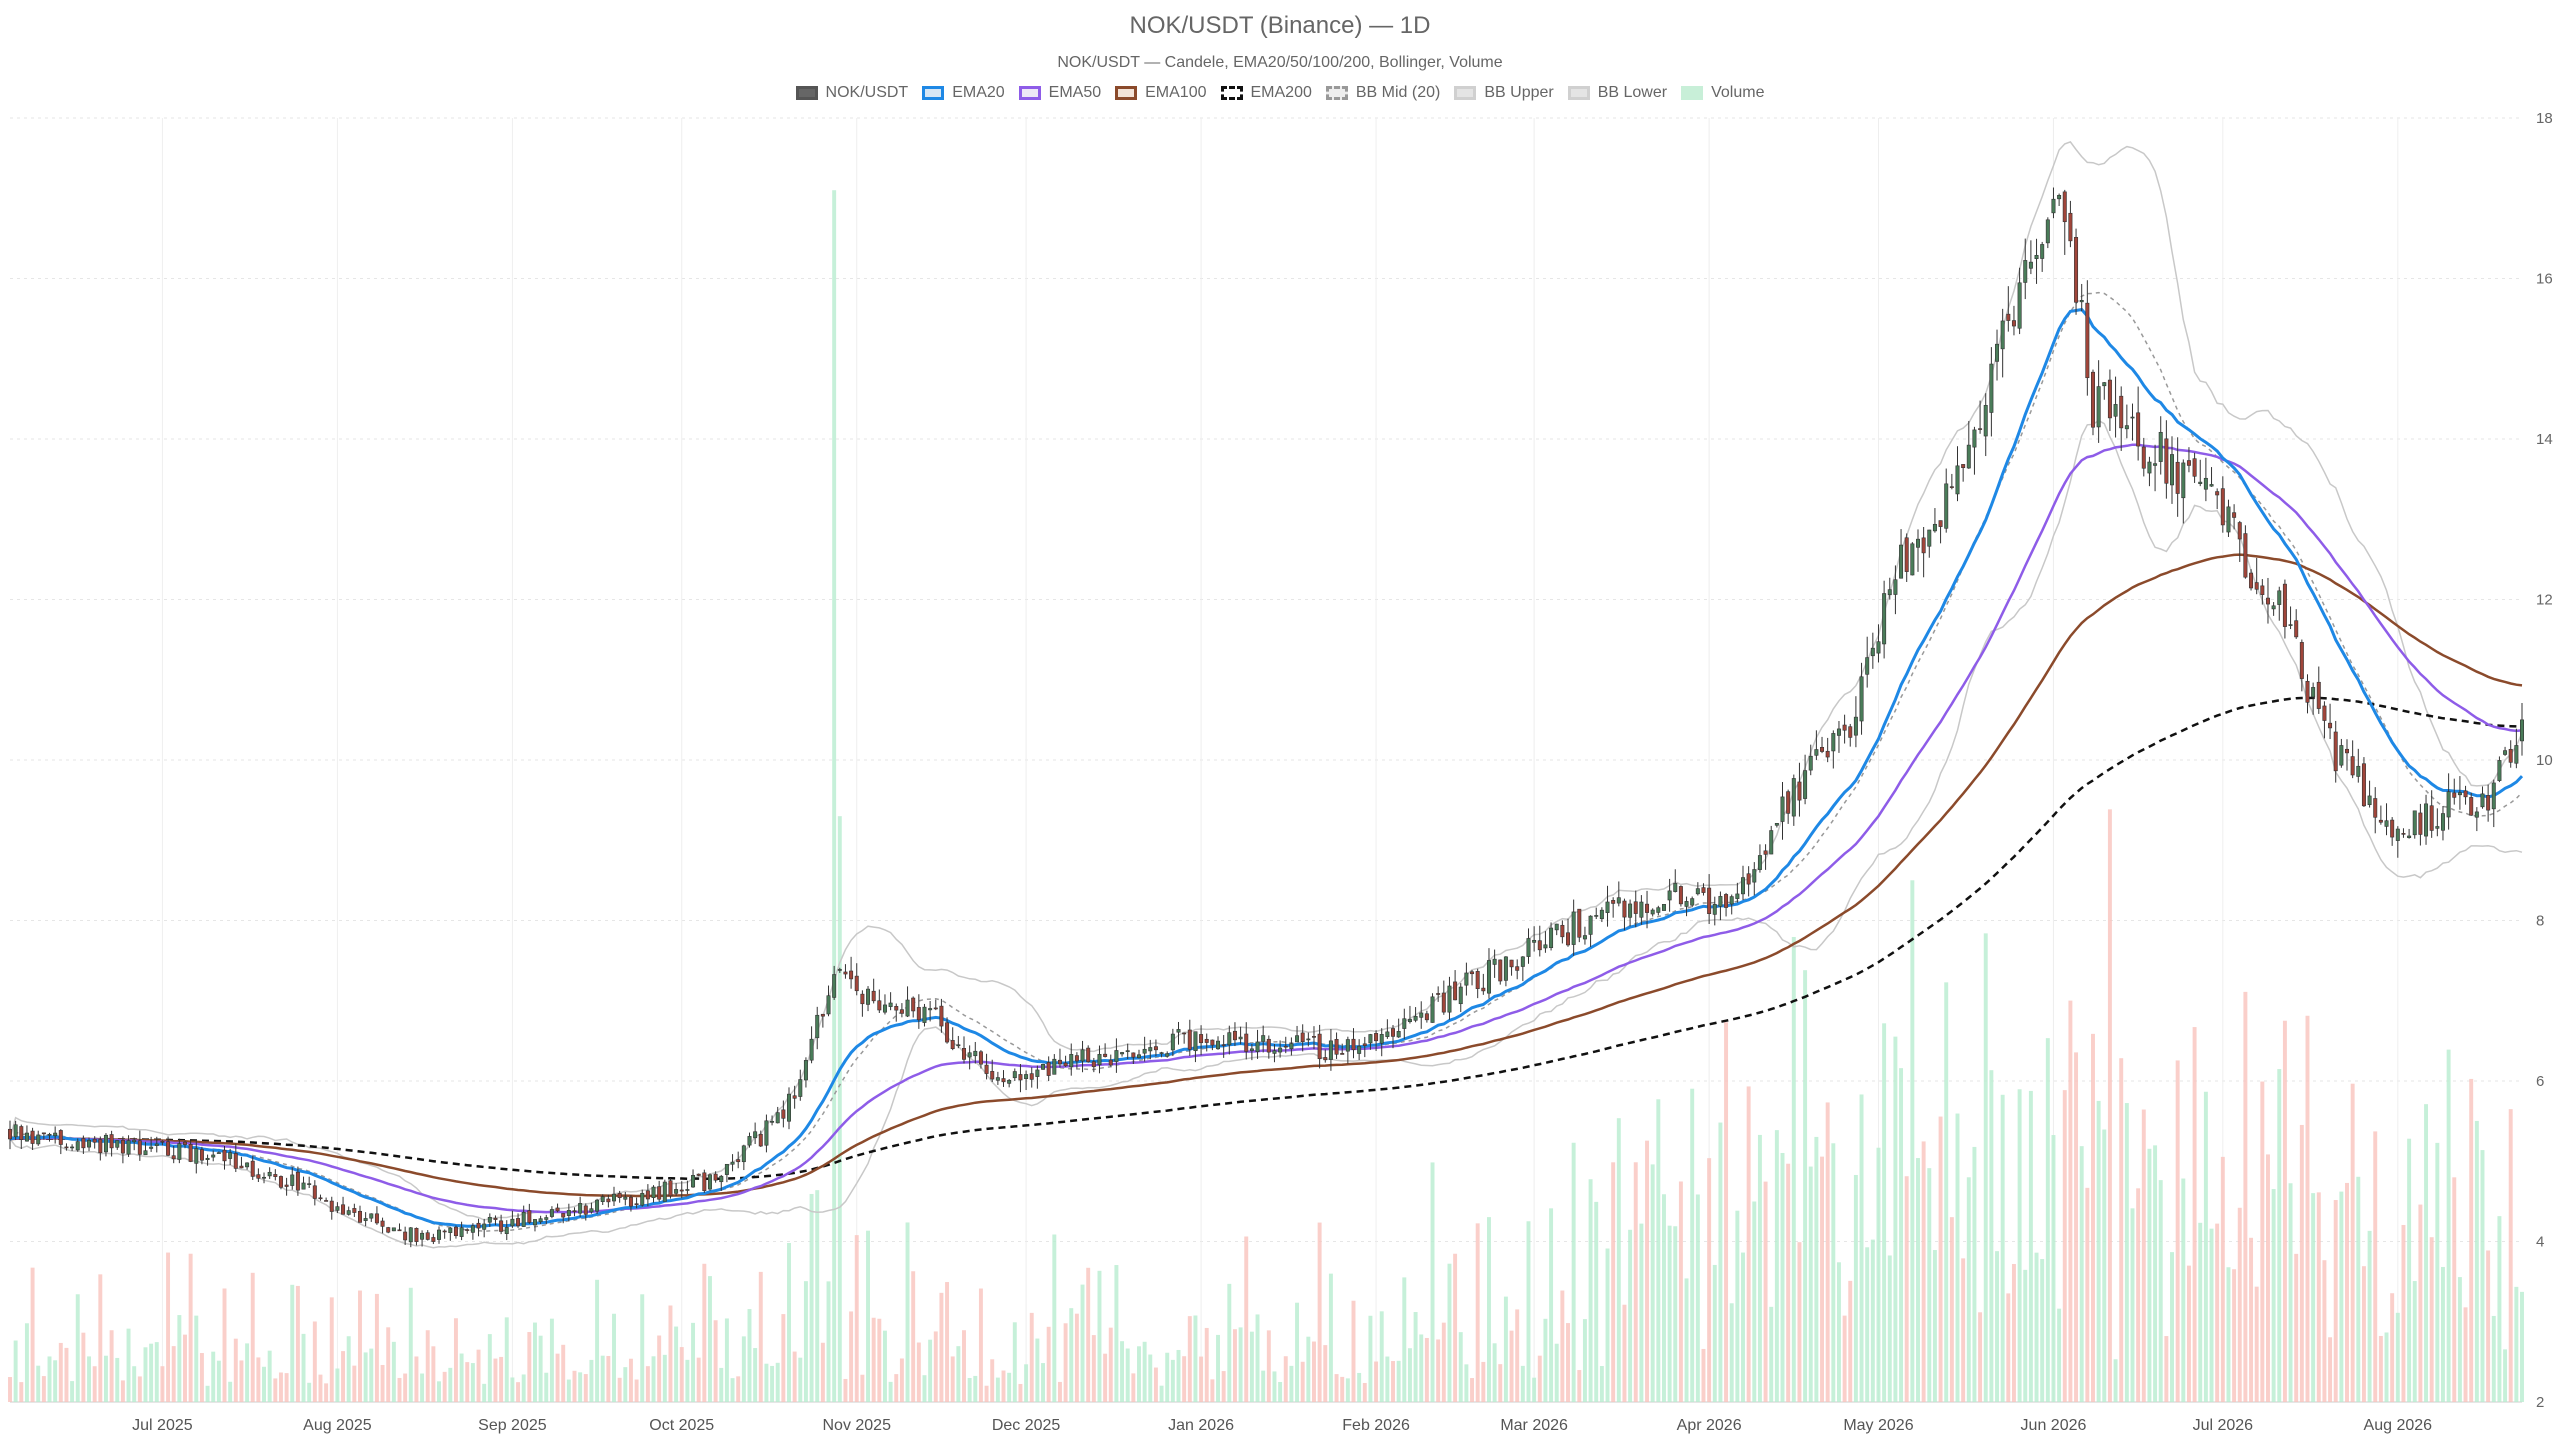  Describe the element at coordinates (1382, 93) in the screenshot. I see `legend-item-5: BB Mid (20)` at that location.